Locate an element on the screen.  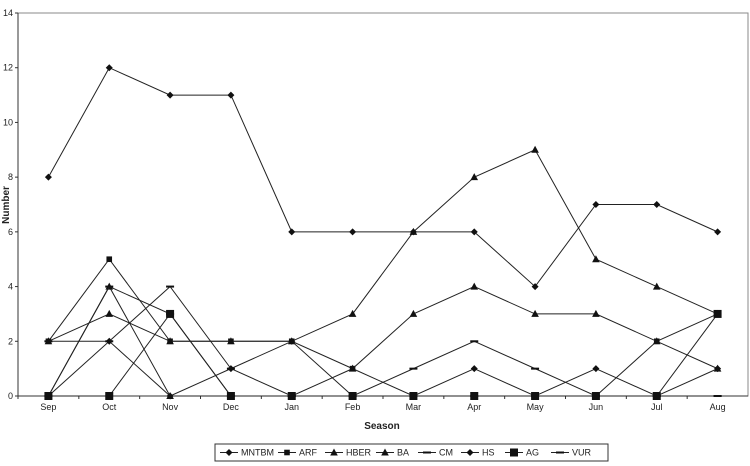
legend-marker-ag is located at coordinates (514, 452).